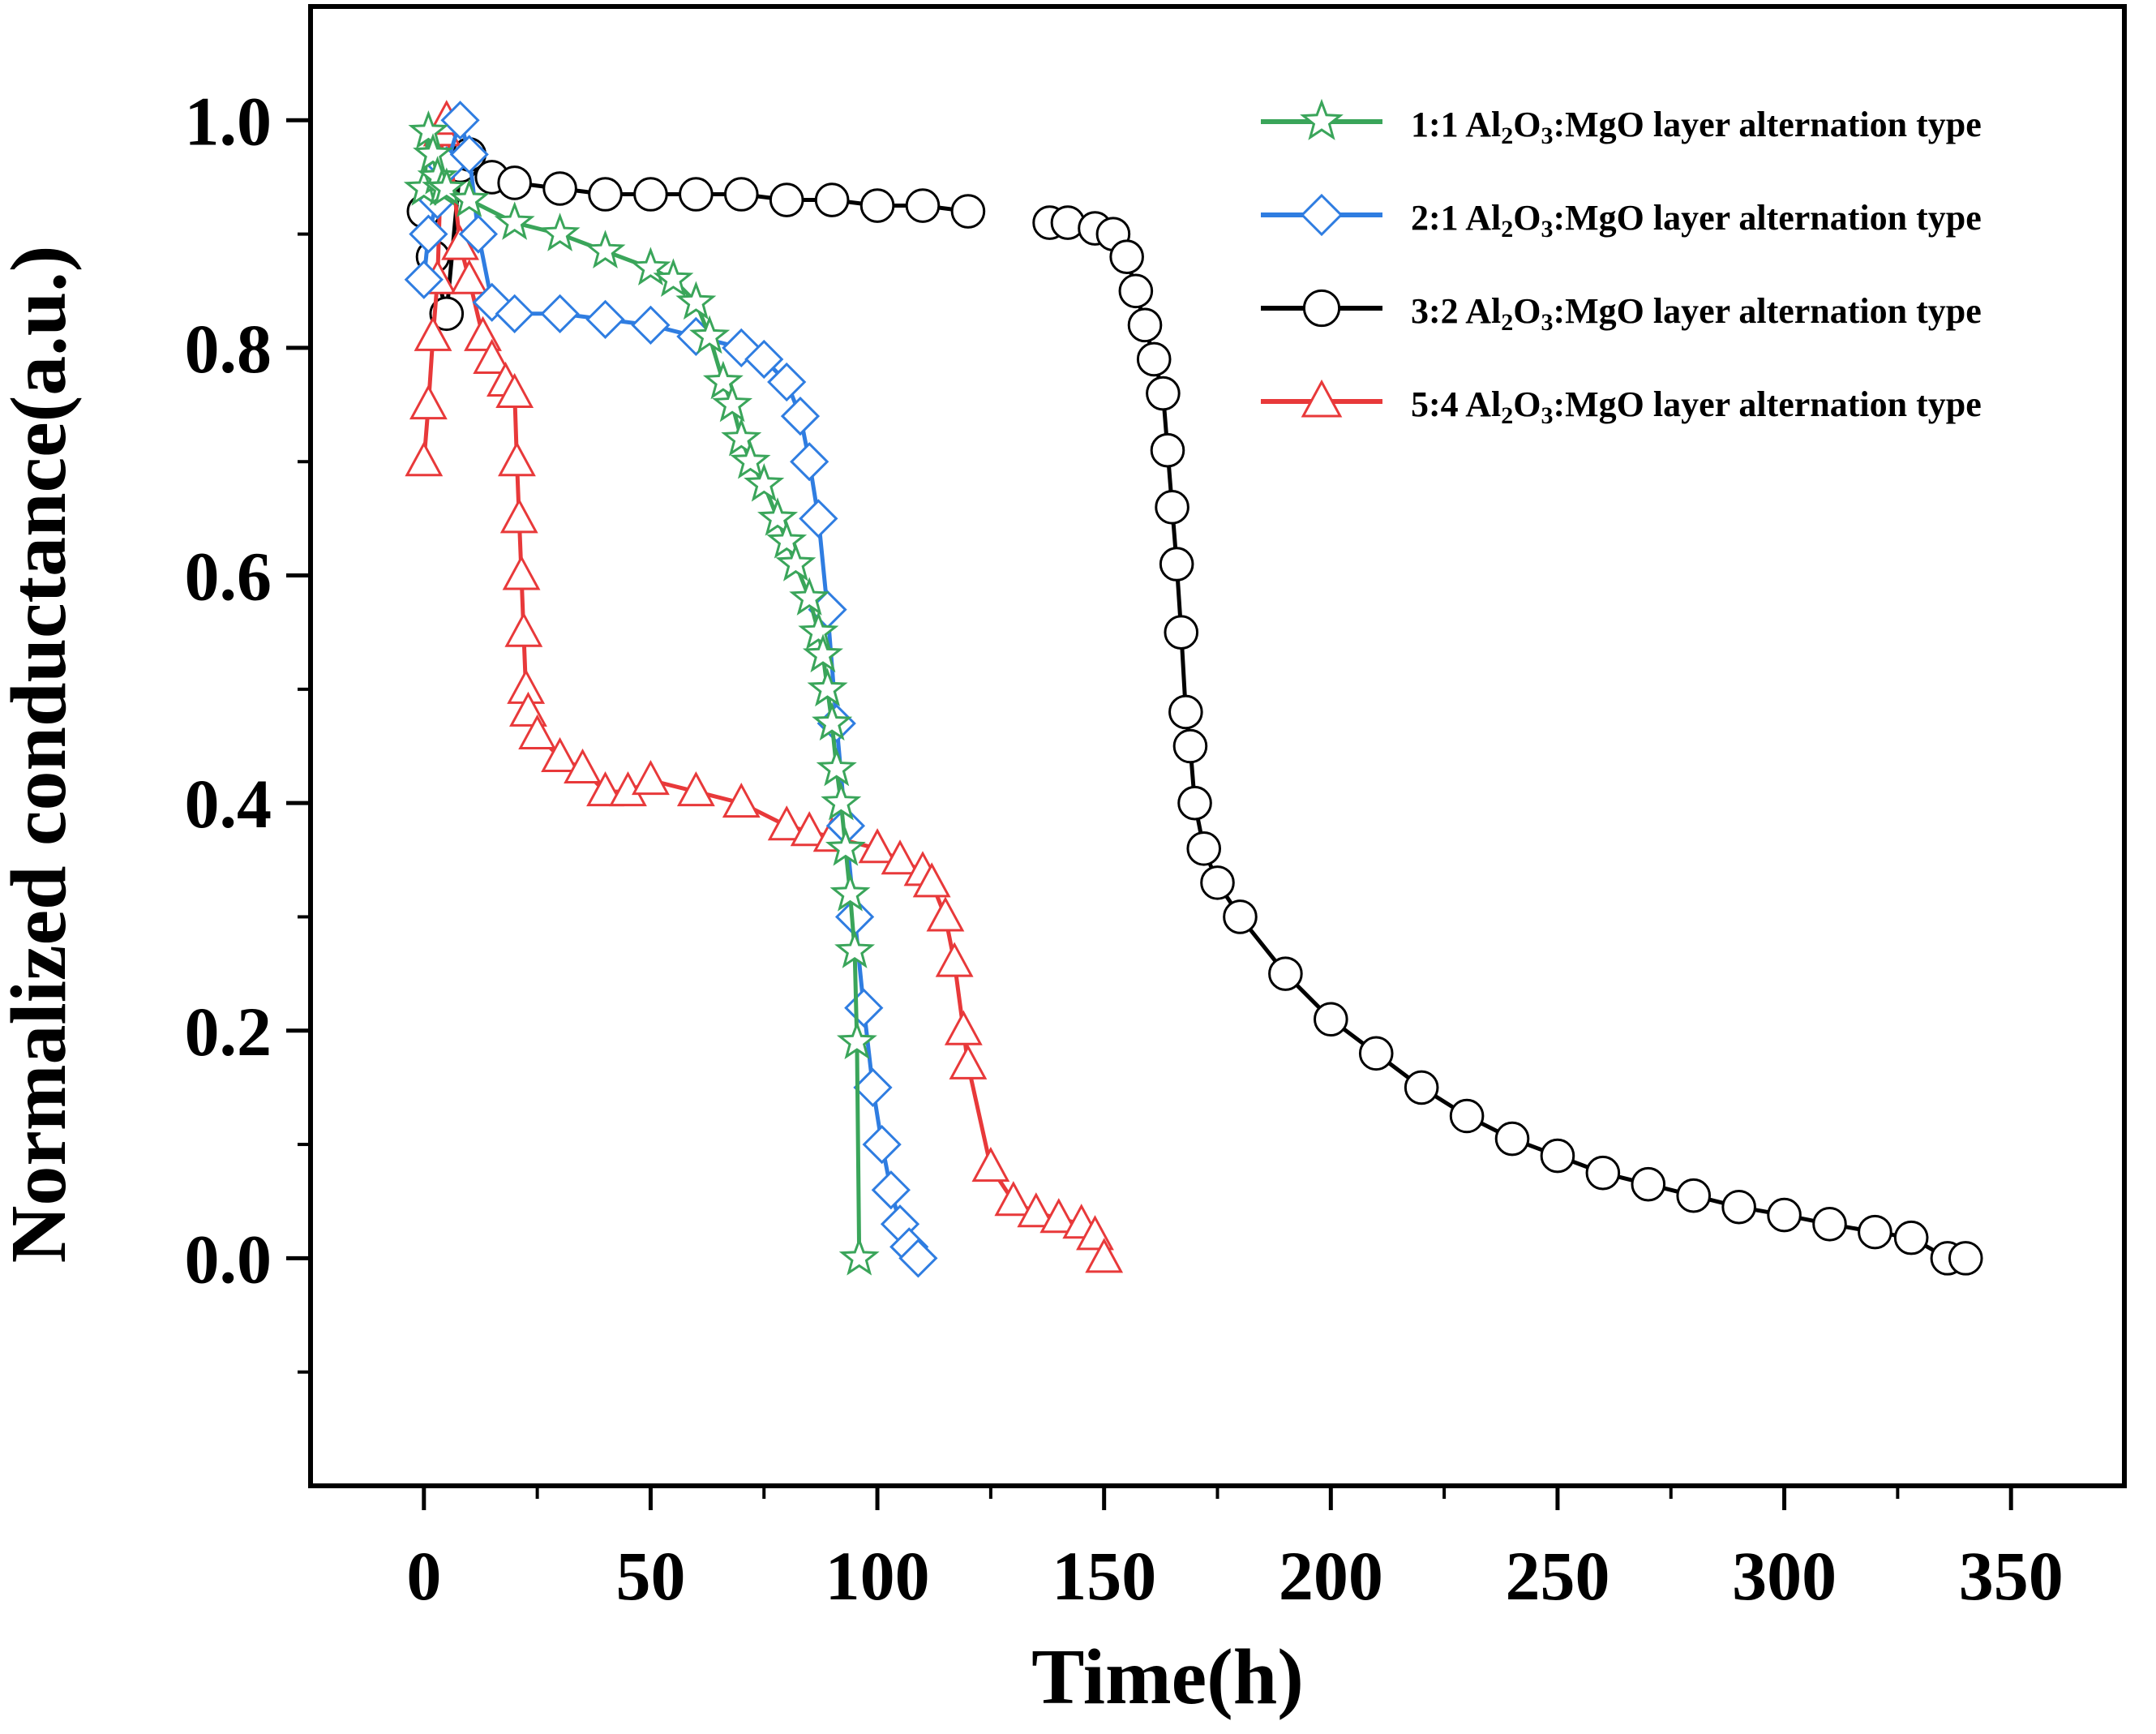  Describe the element at coordinates (877, 1576) in the screenshot. I see `x-tick-label: 100` at that location.